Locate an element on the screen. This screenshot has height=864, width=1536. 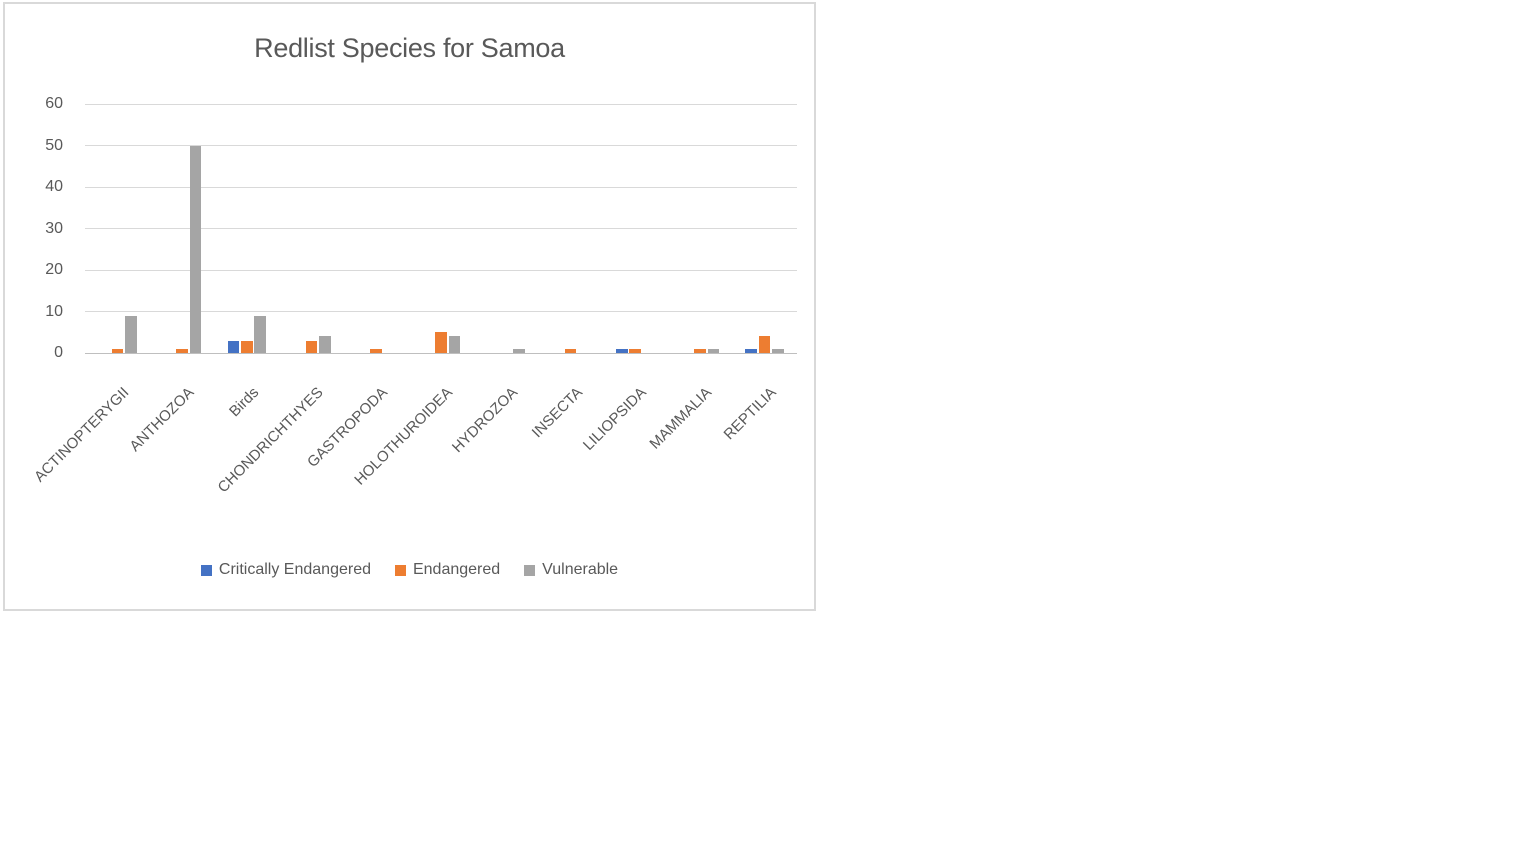
legend-item-vulnerable: Vulnerable is located at coordinates (571, 570).